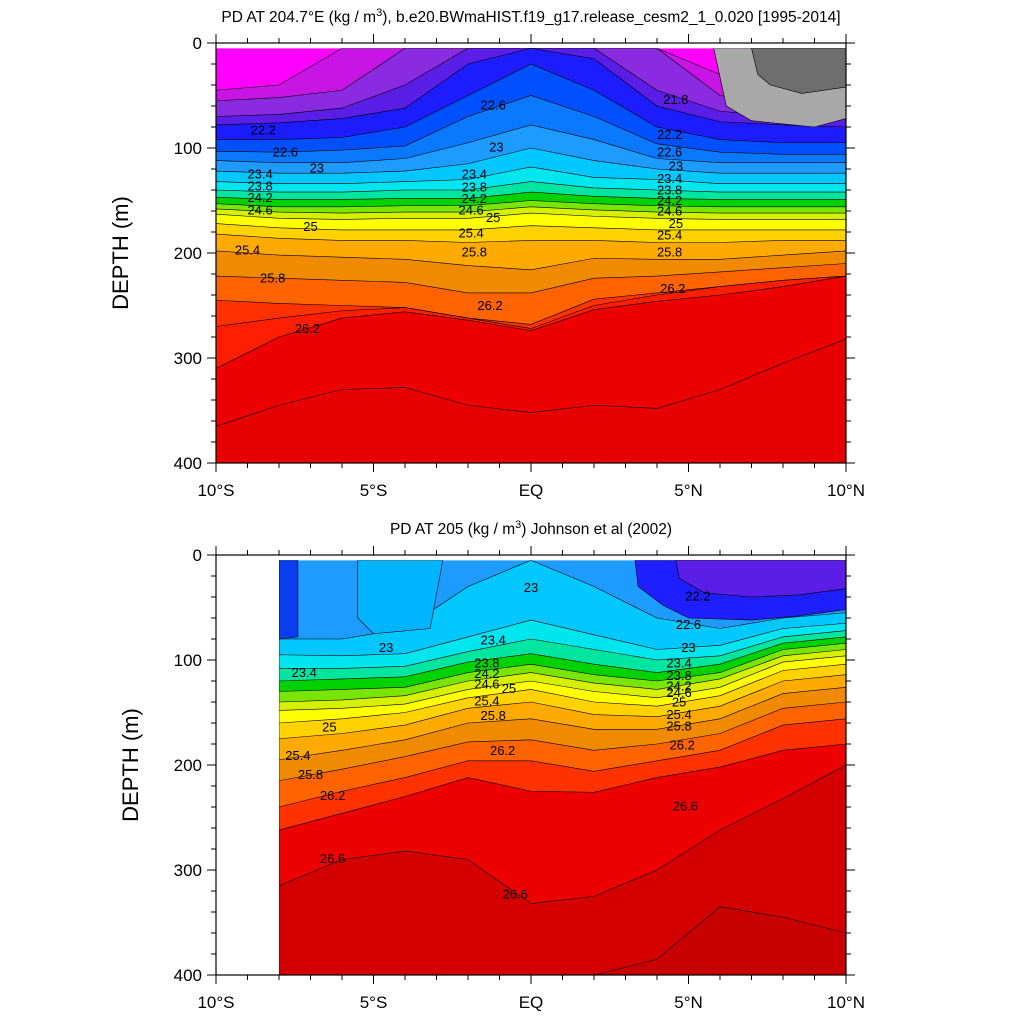 The width and height of the screenshot is (1024, 1024). What do you see at coordinates (130, 765) in the screenshot?
I see `bottom-panel-y-axis-label: DEPTH (m)` at bounding box center [130, 765].